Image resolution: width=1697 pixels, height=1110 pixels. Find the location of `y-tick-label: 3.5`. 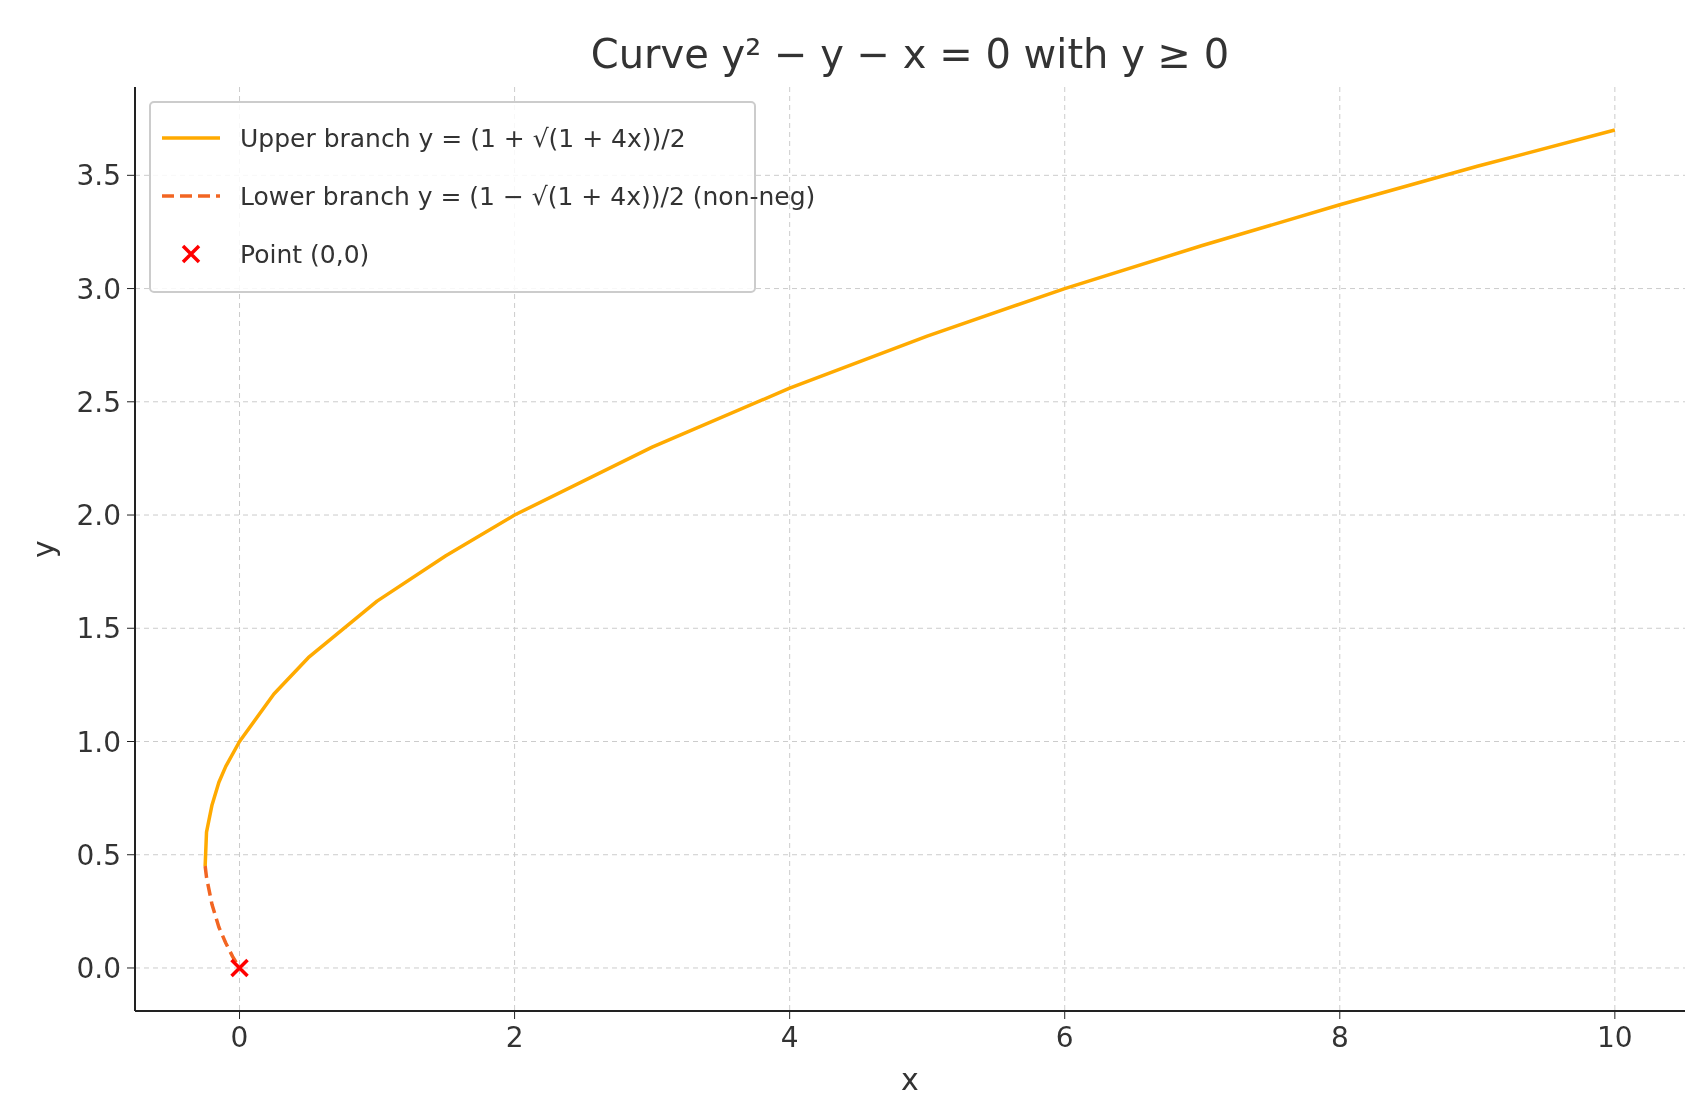

y-tick-label: 3.5 is located at coordinates (98, 176).